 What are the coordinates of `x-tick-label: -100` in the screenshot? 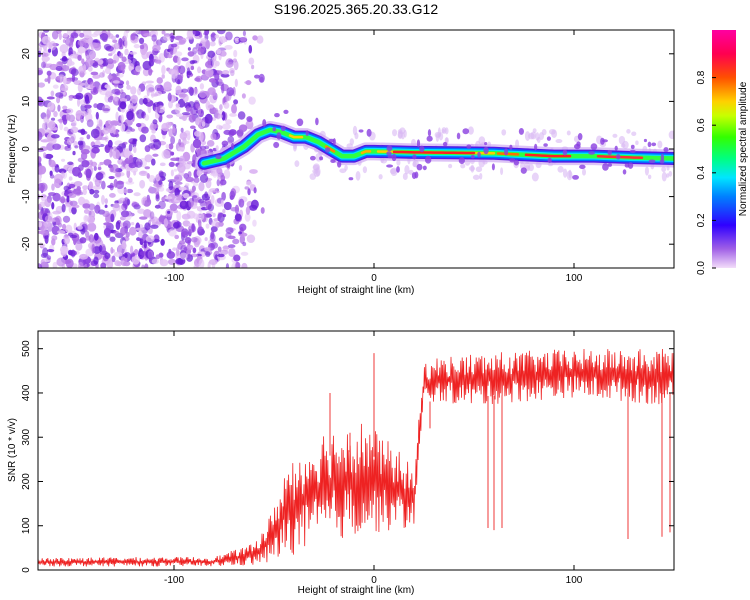 It's located at (174, 580).